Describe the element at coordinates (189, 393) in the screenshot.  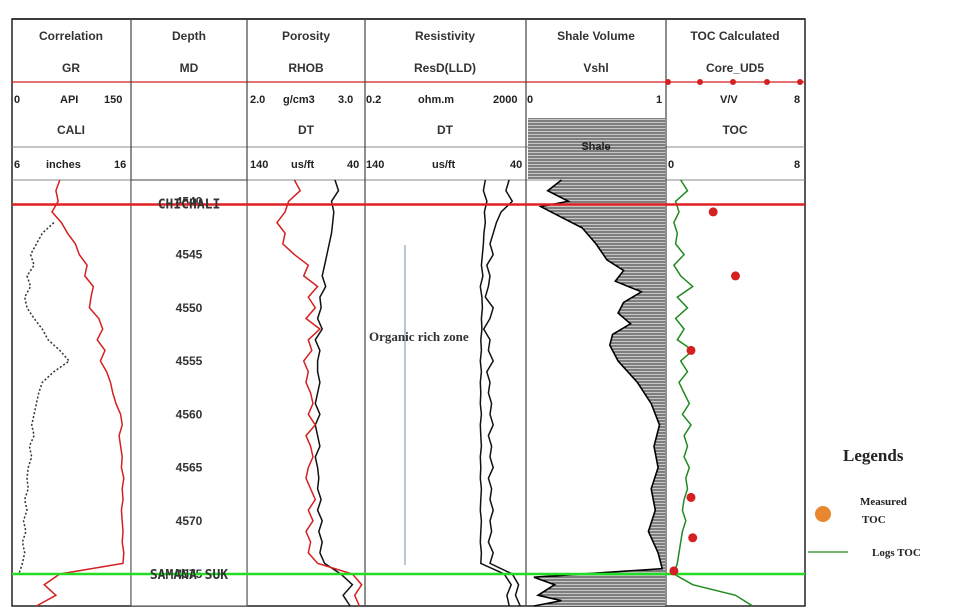
I see `depth-track` at that location.